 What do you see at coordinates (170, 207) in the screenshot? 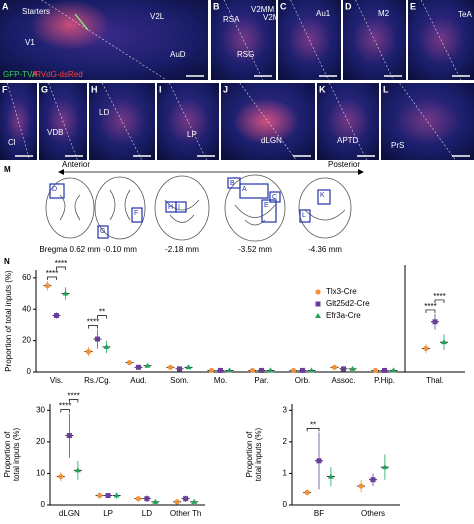
I see `box-letter: H` at bounding box center [170, 207].